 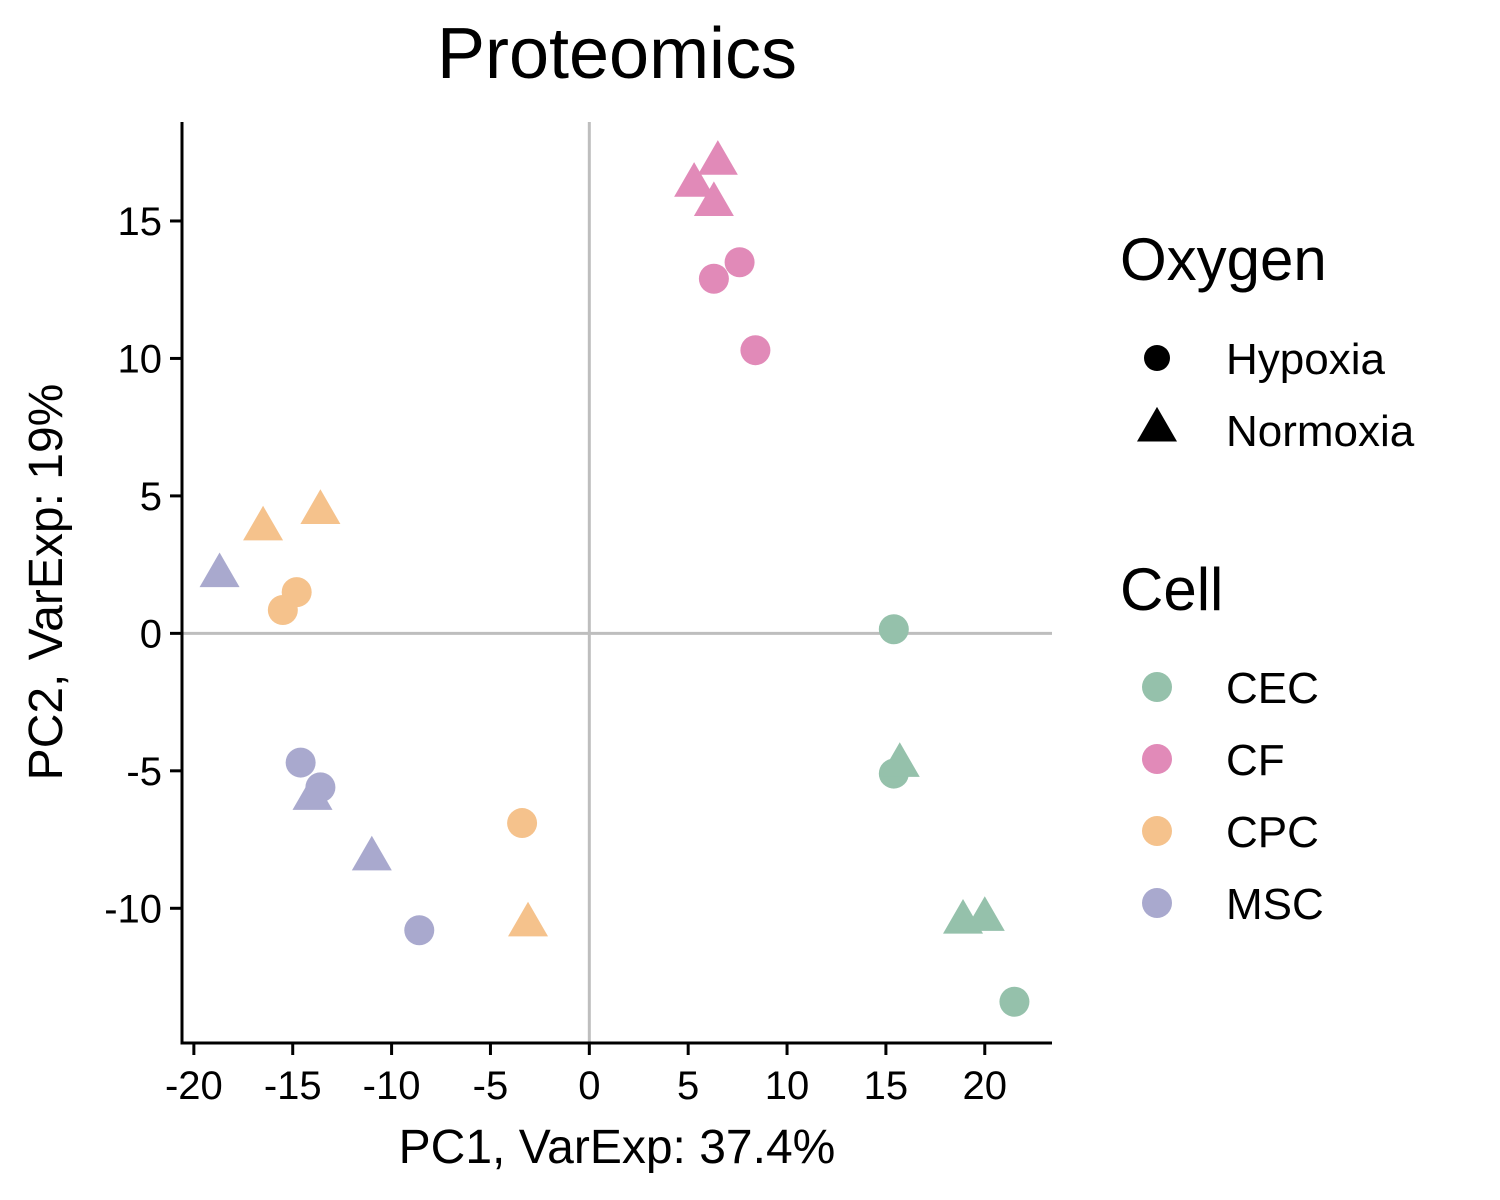 I want to click on legend-key-cec, so click(x=1157, y=687).